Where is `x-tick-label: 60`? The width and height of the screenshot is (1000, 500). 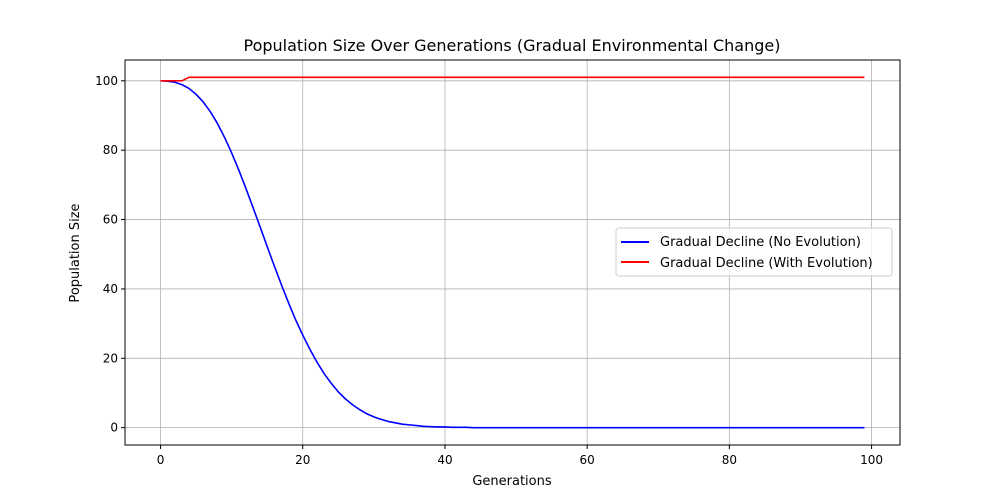 x-tick-label: 60 is located at coordinates (587, 460).